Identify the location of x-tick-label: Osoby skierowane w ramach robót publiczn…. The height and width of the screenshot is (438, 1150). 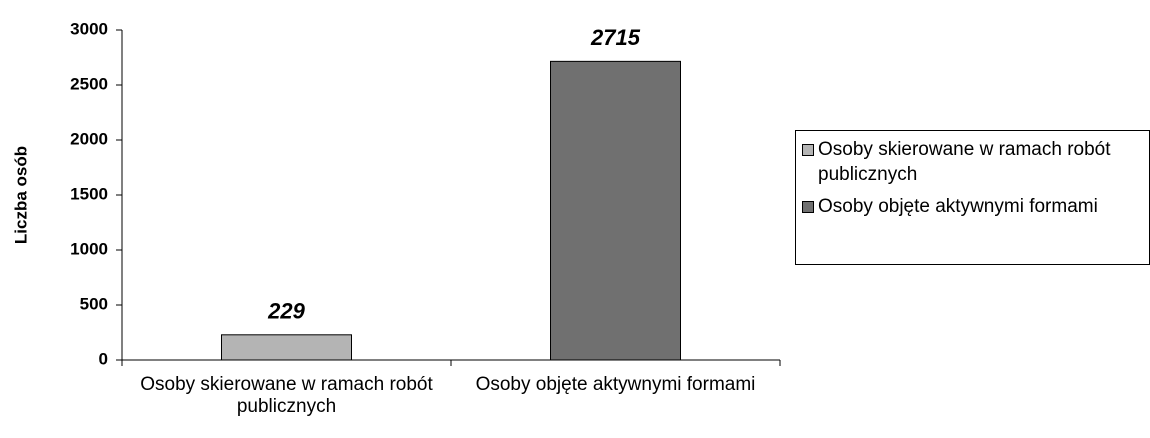
(286, 395).